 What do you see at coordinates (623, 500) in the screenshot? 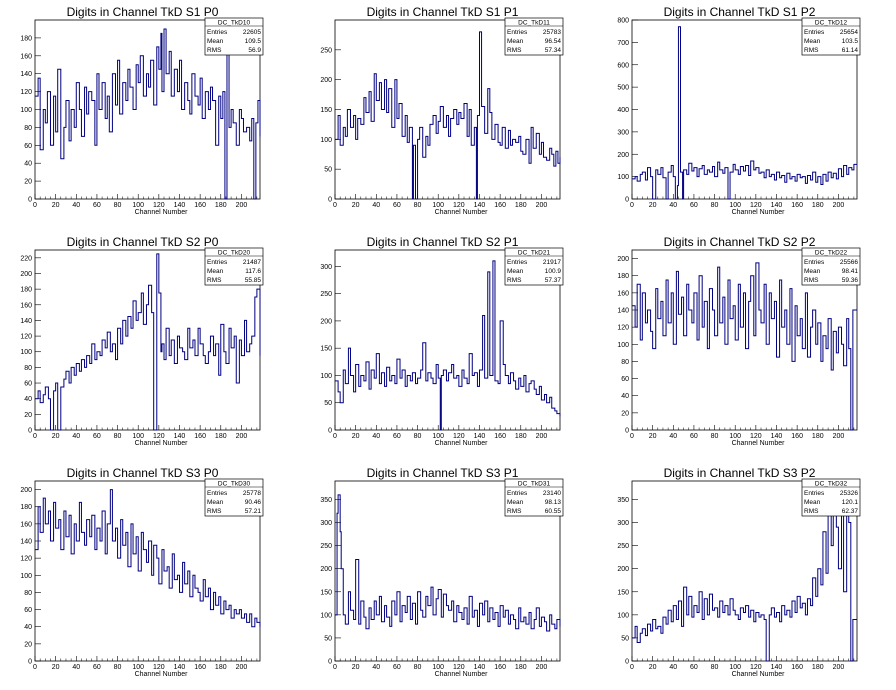
I see `y-tick-label: 350` at bounding box center [623, 500].